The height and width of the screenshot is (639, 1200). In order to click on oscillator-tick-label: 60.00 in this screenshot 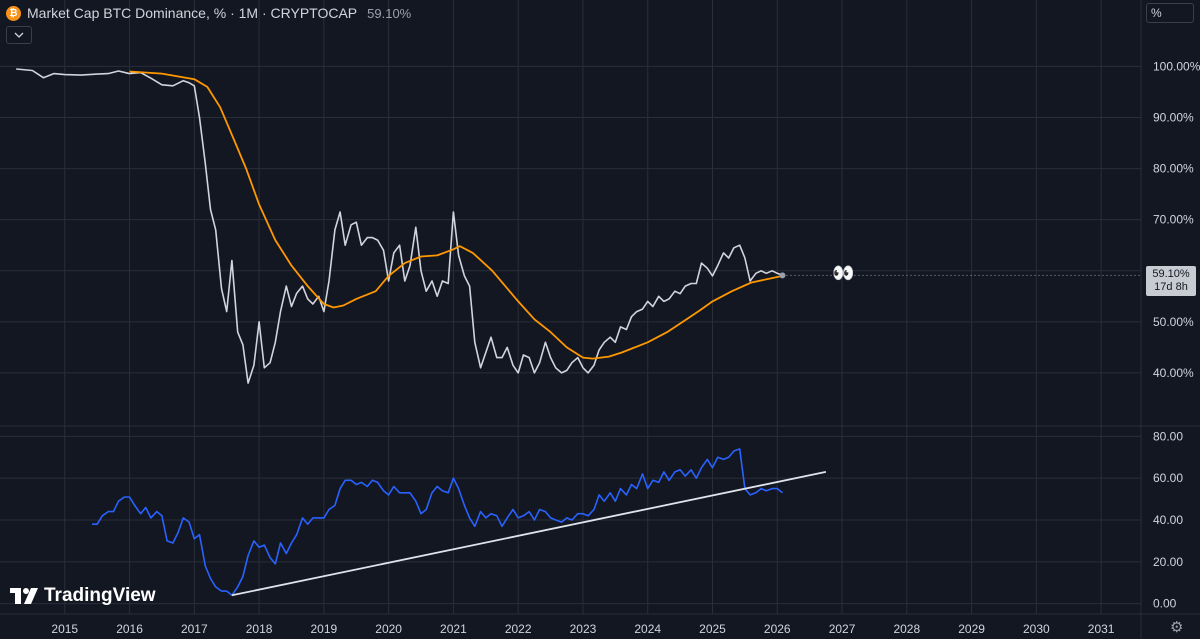, I will do `click(1168, 478)`.